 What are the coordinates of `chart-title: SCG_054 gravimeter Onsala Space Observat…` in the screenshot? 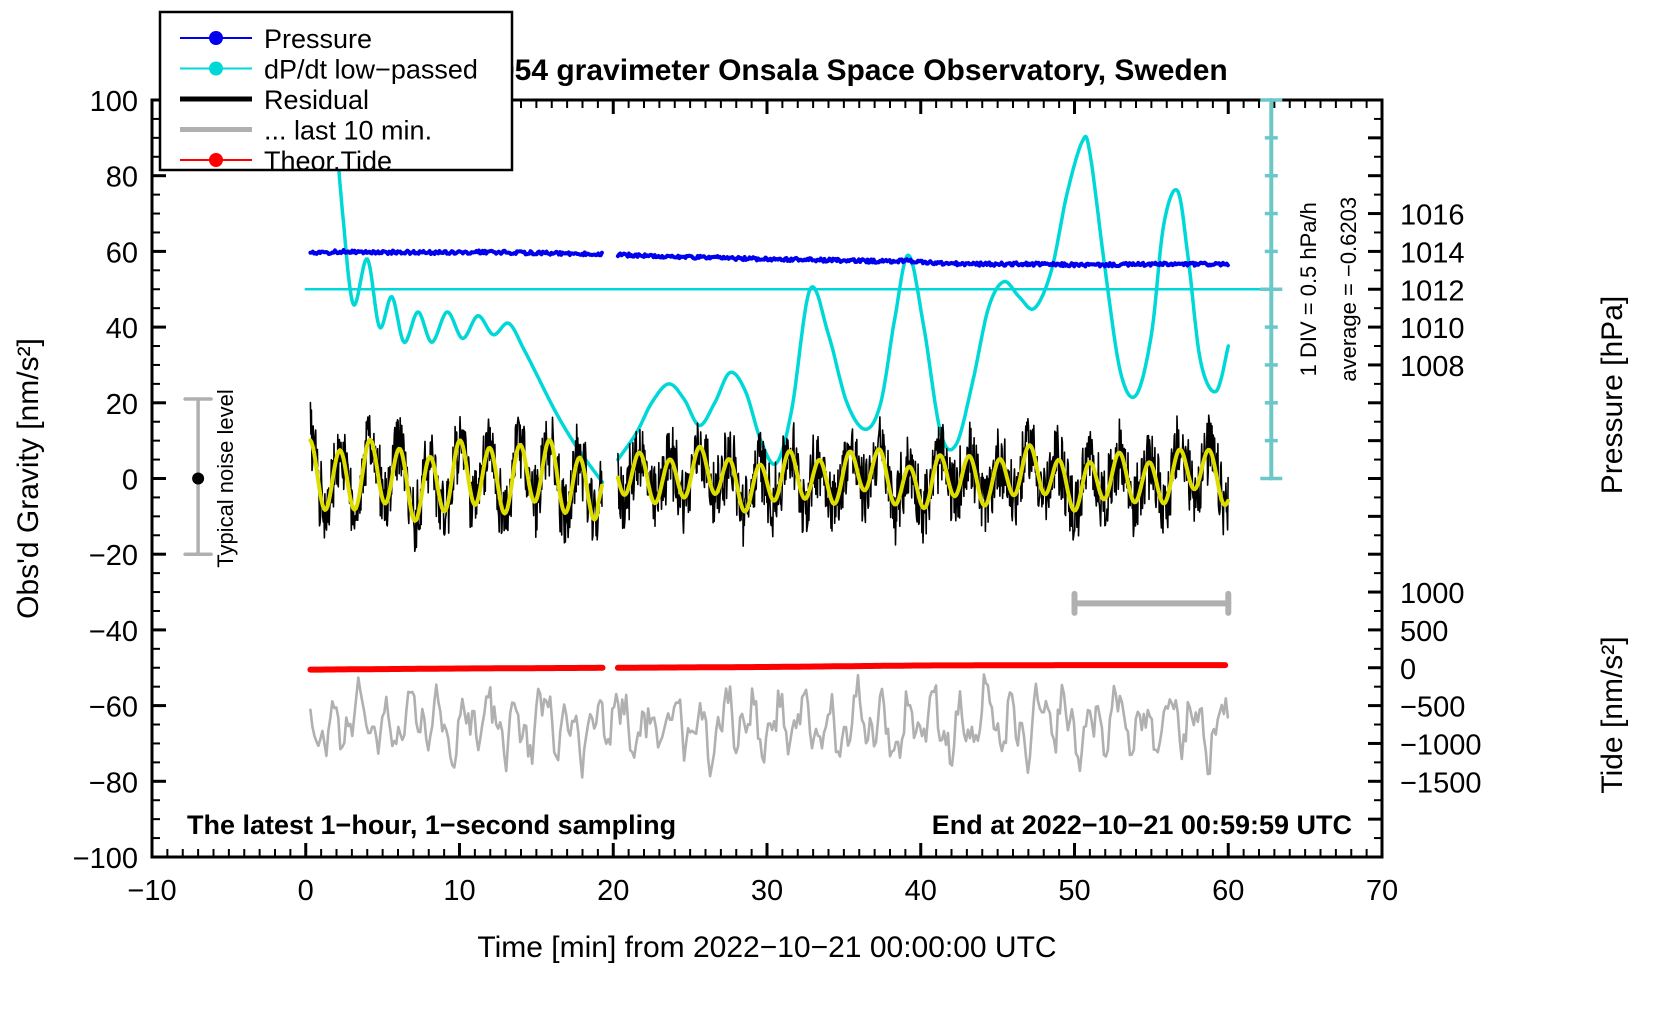 It's located at (822, 70).